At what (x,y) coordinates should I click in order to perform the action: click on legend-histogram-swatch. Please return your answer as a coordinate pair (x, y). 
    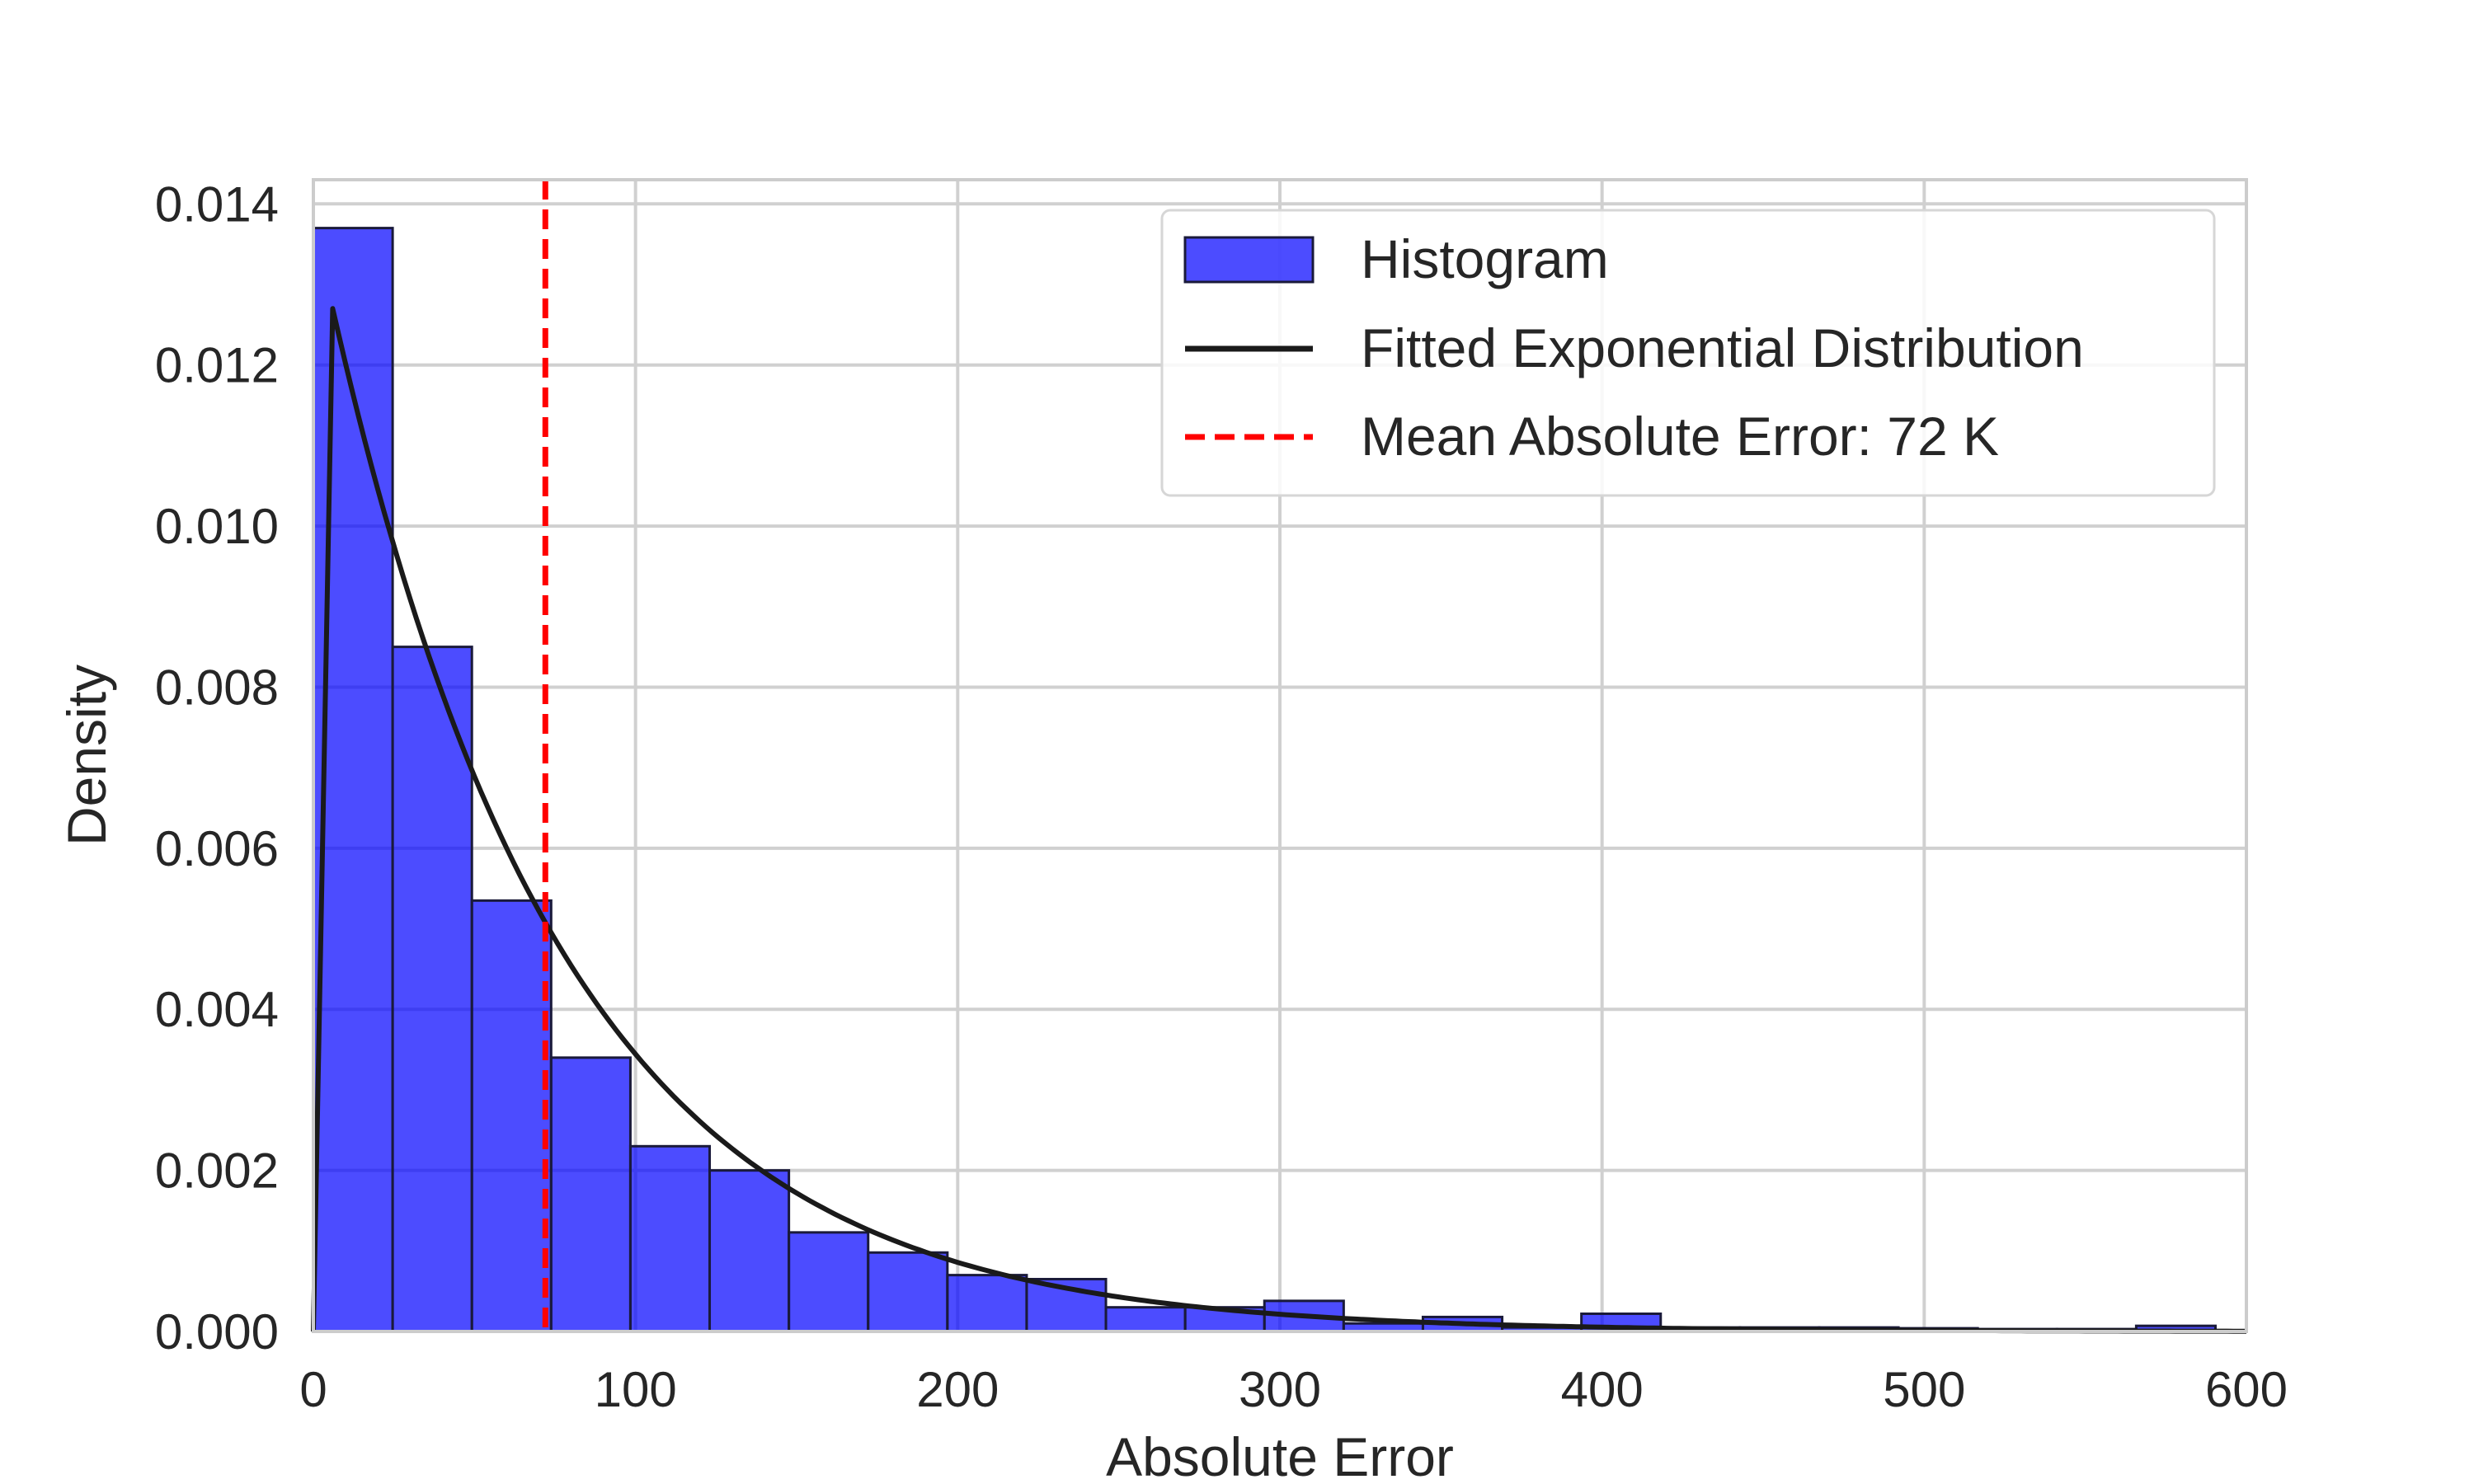
    Looking at the image, I should click on (1249, 260).